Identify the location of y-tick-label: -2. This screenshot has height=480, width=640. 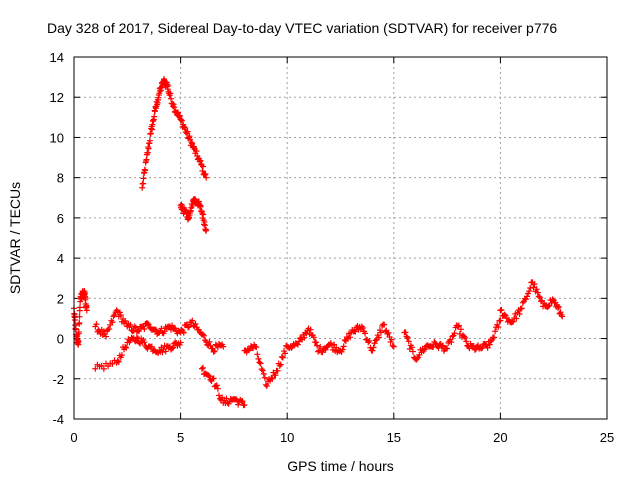
(58, 379).